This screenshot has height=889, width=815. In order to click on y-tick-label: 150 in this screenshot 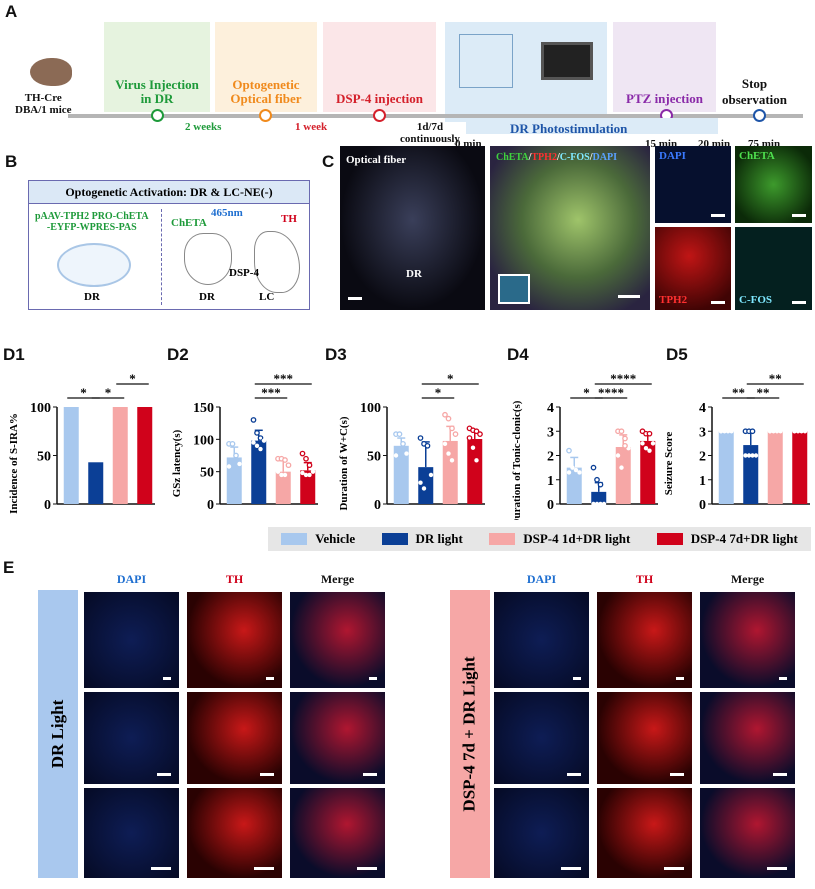, I will do `click(203, 408)`.